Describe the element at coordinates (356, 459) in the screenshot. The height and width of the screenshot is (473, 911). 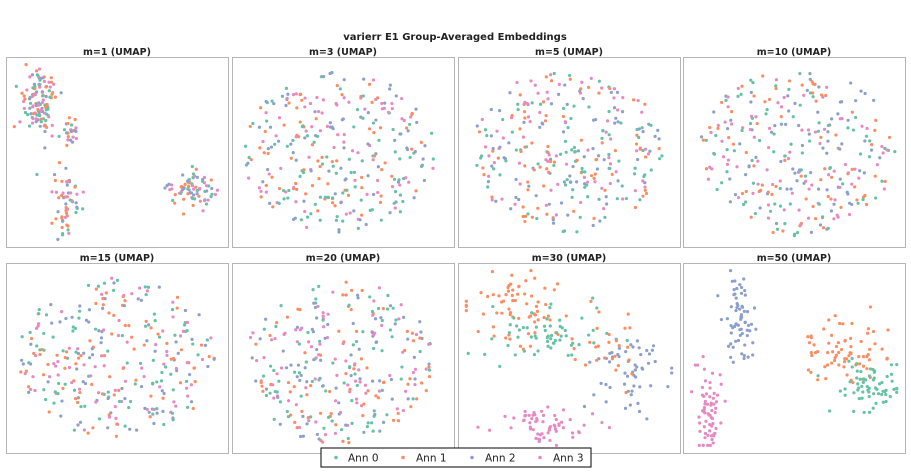
I see `legend-entry-ann-0: Ann 0` at that location.